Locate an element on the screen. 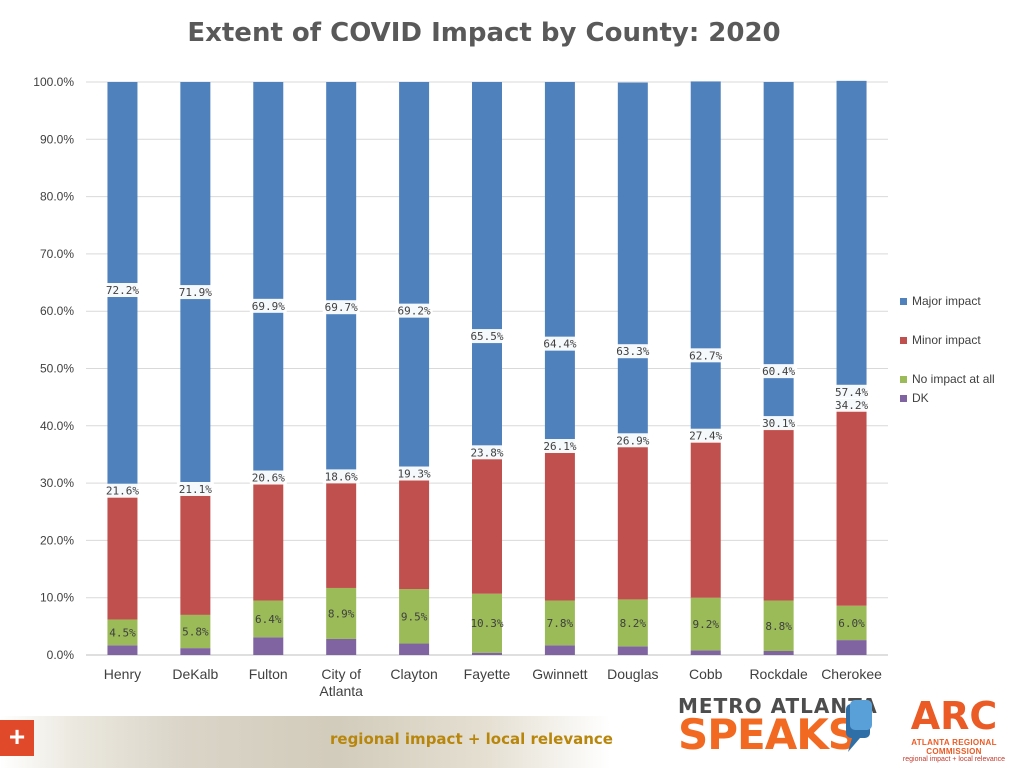 This screenshot has width=1024, height=768. data-label: 21.1% is located at coordinates (195, 489).